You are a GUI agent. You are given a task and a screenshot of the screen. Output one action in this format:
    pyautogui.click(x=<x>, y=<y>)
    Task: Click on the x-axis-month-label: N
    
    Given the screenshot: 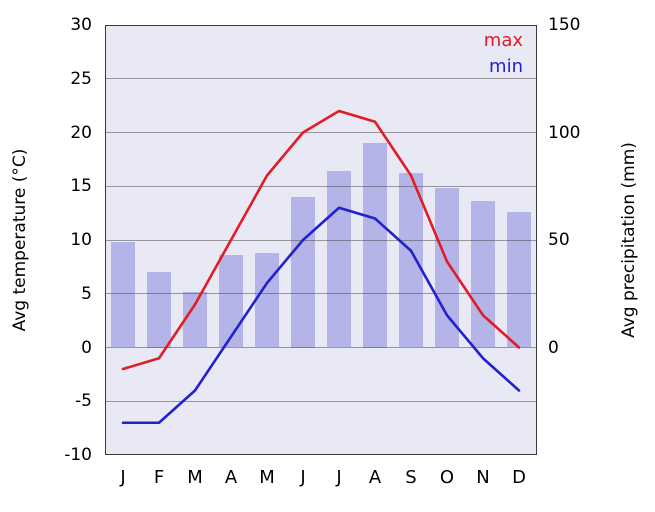 What is the action you would take?
    pyautogui.click(x=483, y=477)
    